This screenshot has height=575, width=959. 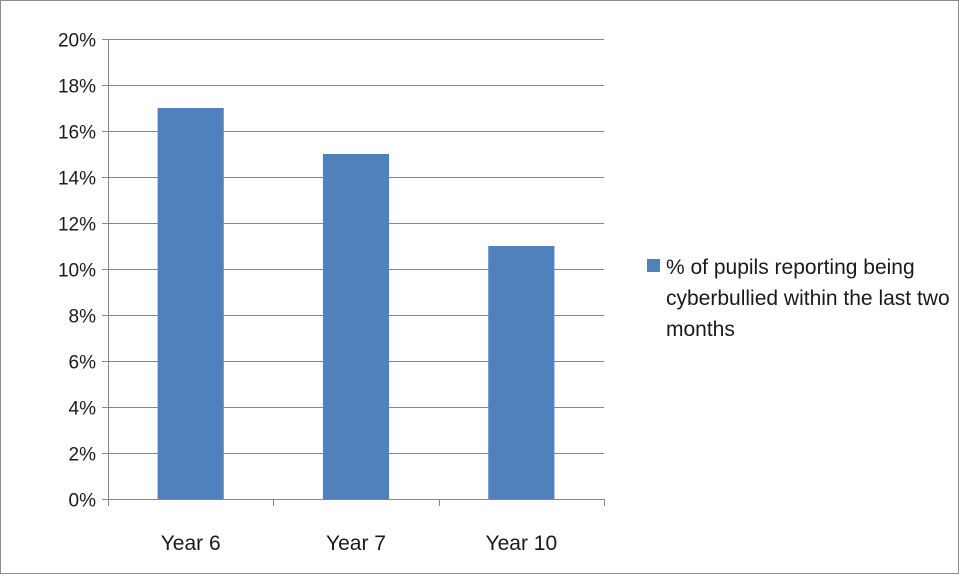 I want to click on y-tick-label: 16%, so click(x=77, y=133).